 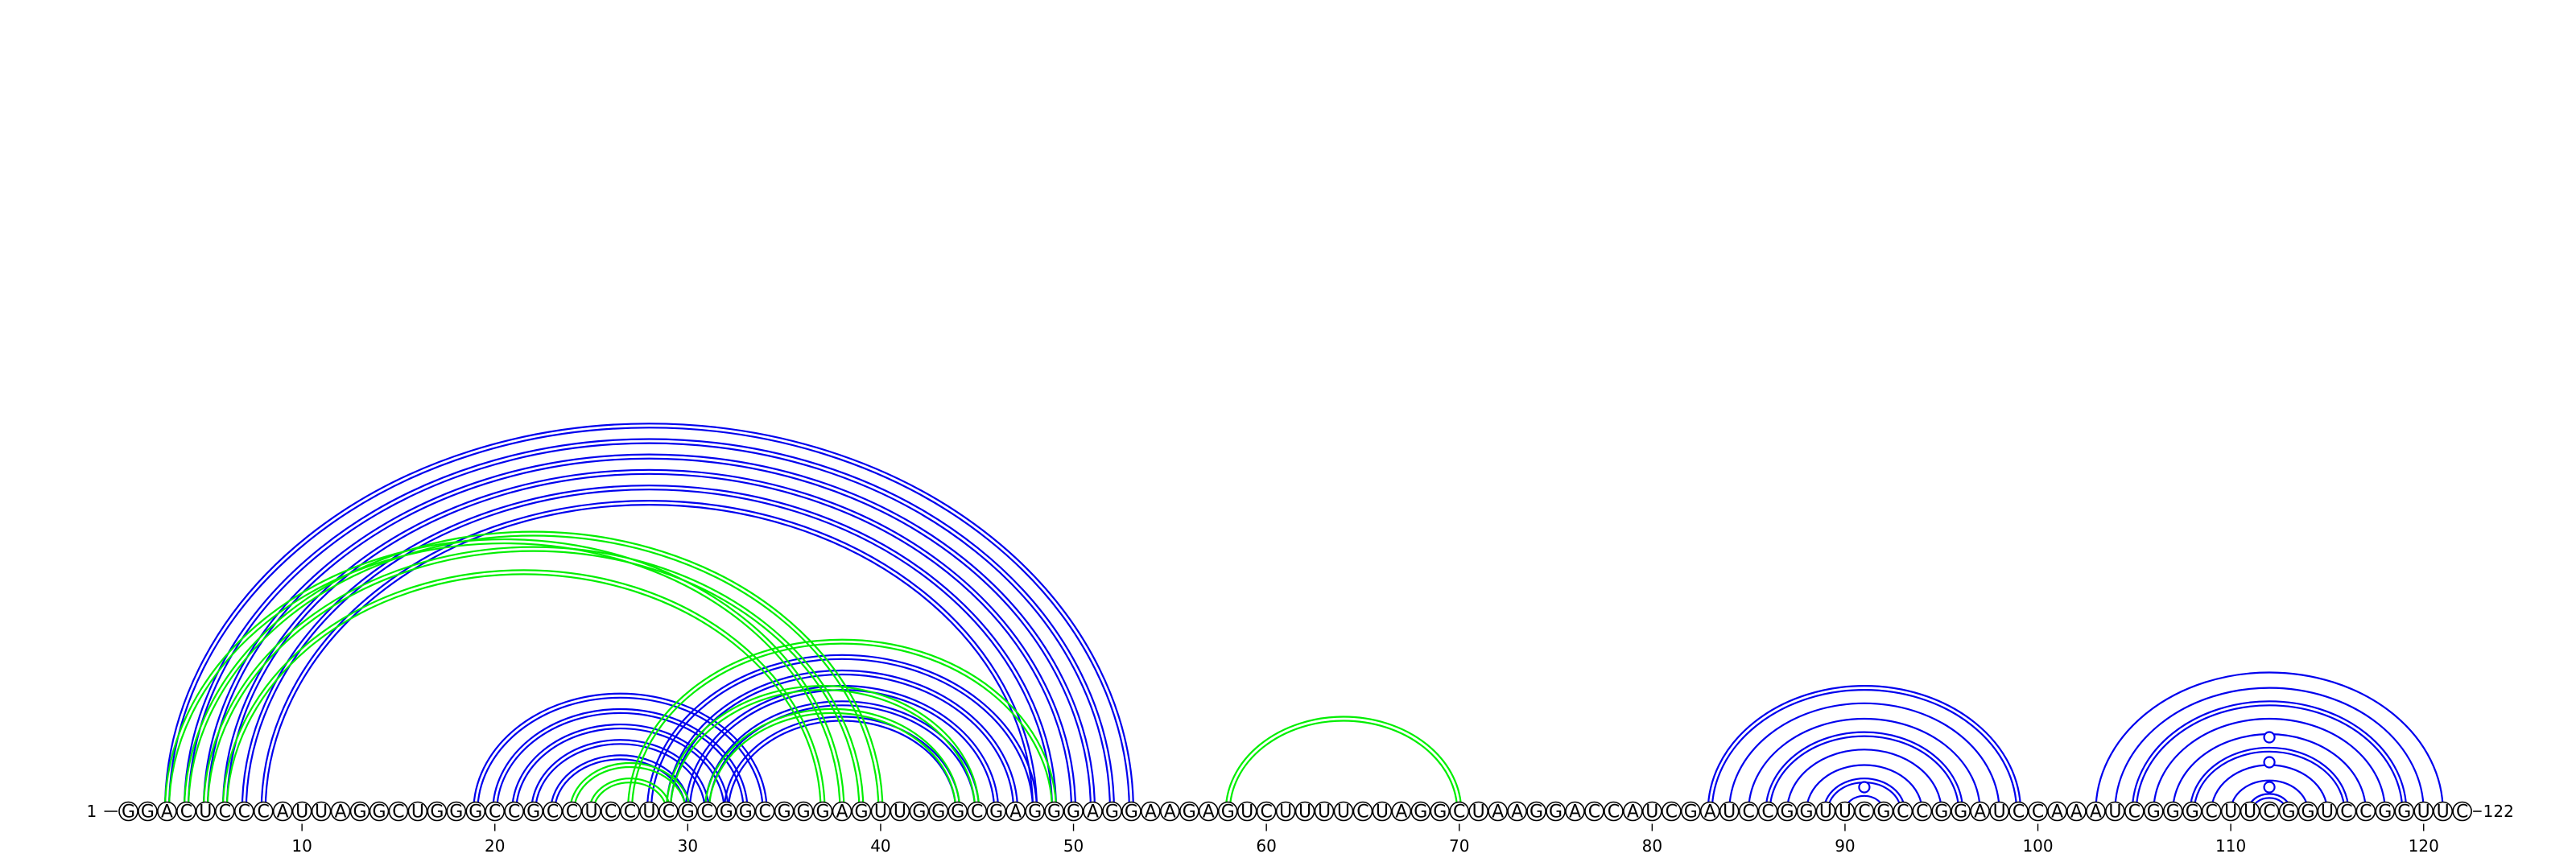 I want to click on arc-green-27-49-line2, so click(x=842, y=725).